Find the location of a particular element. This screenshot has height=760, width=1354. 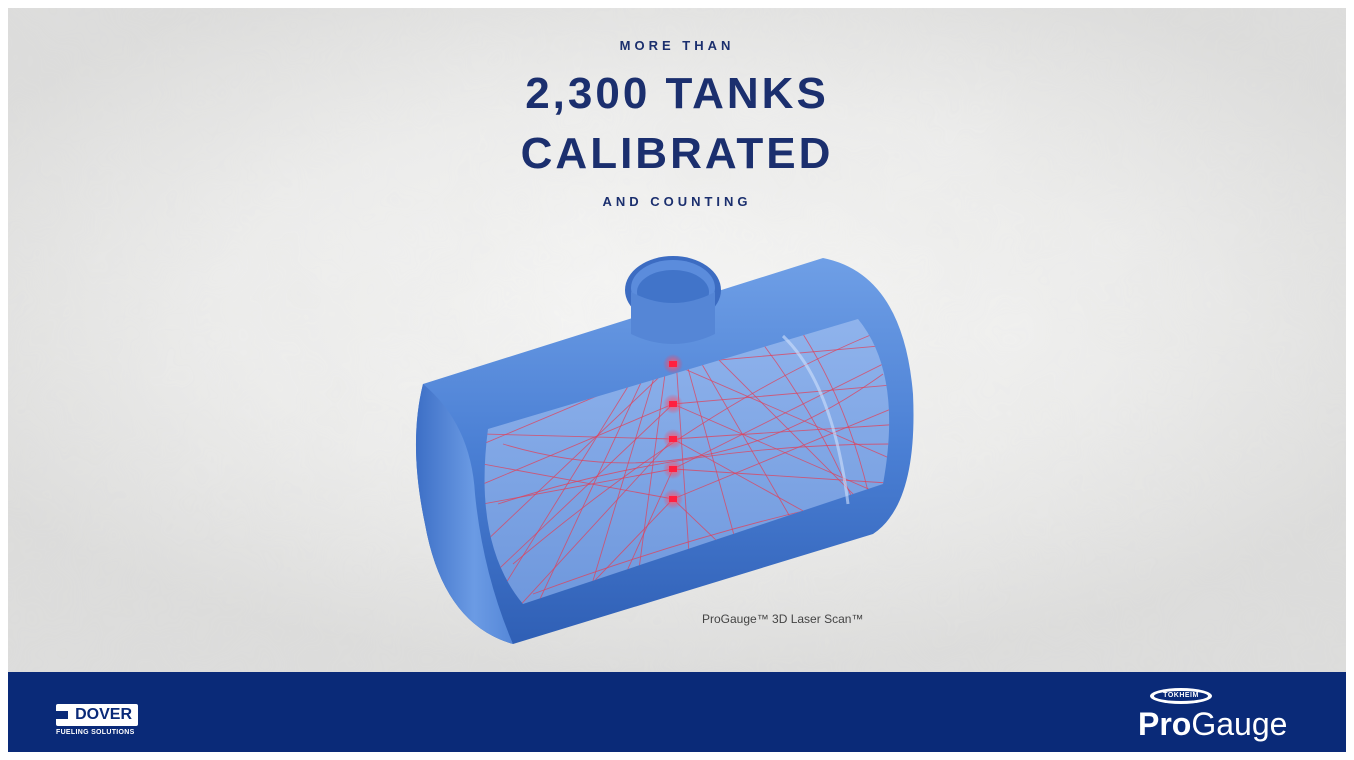

dover-logo-badge: DOVER is located at coordinates (97, 715).